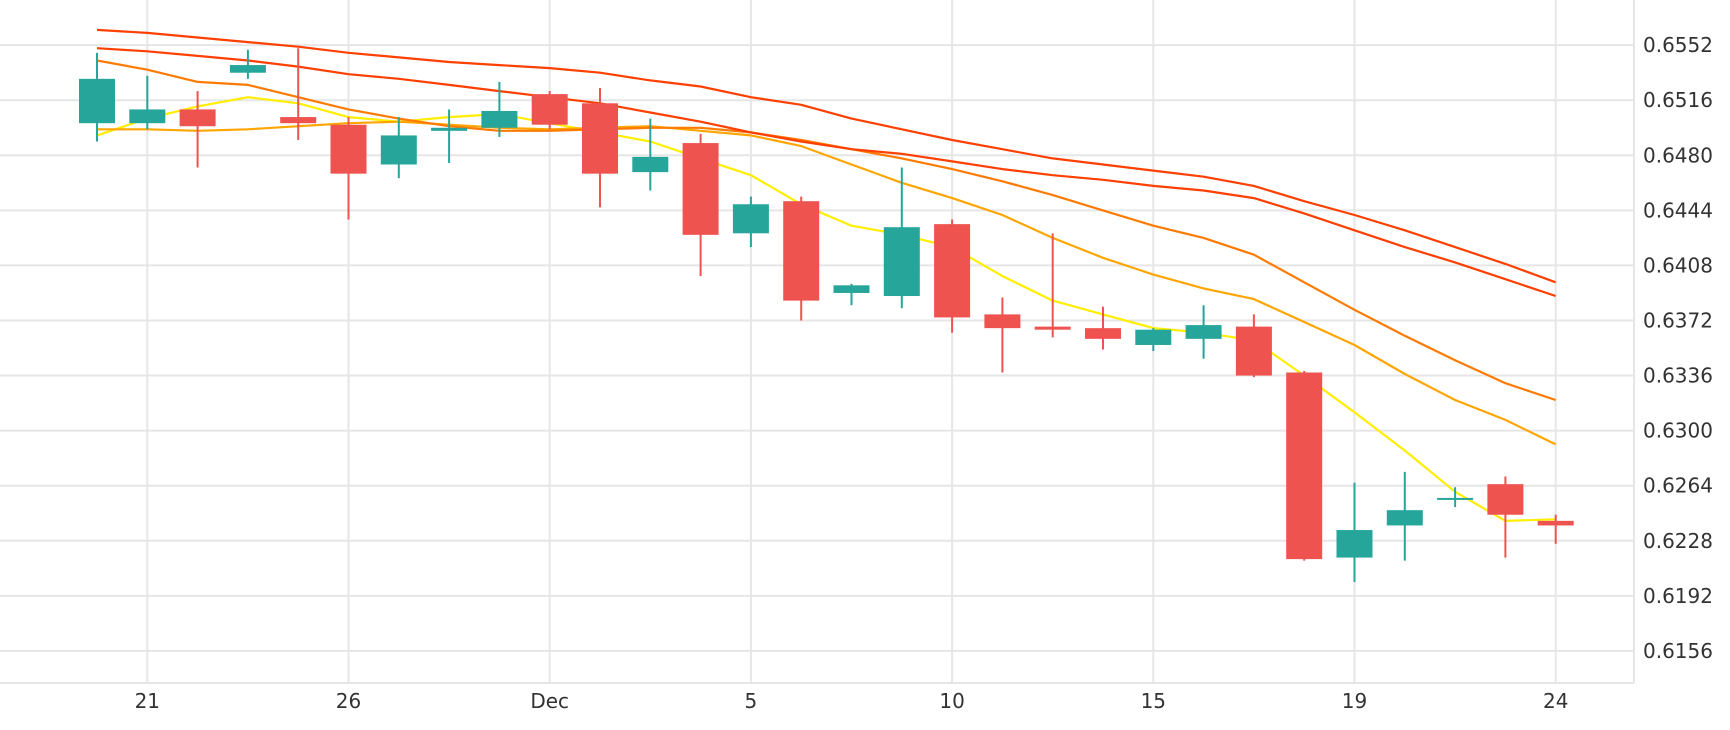  Describe the element at coordinates (147, 701) in the screenshot. I see `x-tick-label: 21` at that location.